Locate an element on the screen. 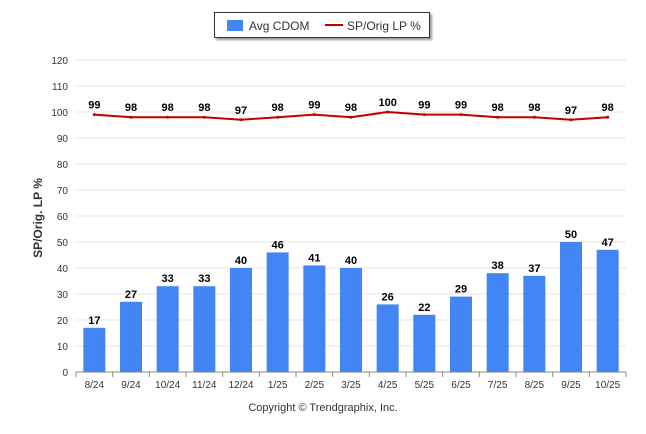 The height and width of the screenshot is (434, 646). x-tick-label: 8/24 is located at coordinates (95, 385).